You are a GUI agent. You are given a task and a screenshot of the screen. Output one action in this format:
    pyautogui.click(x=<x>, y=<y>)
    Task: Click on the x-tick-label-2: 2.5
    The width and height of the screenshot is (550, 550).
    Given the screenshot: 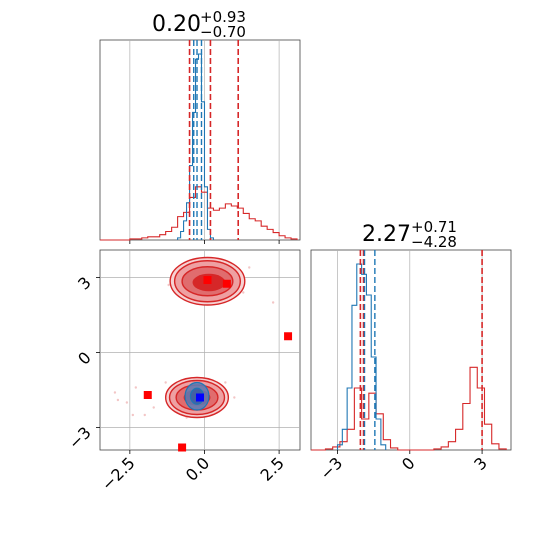 What is the action you would take?
    pyautogui.click(x=271, y=468)
    